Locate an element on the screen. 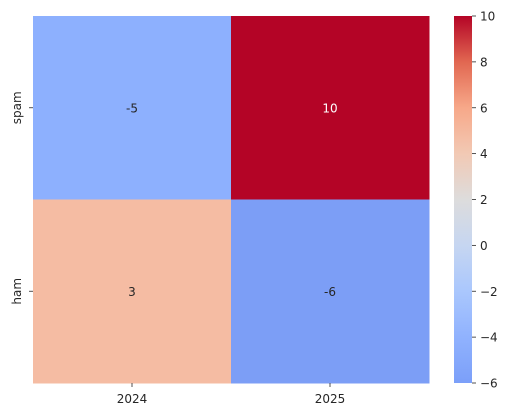 This screenshot has width=514, height=418. colorbar-tick-label: 4 is located at coordinates (484, 154).